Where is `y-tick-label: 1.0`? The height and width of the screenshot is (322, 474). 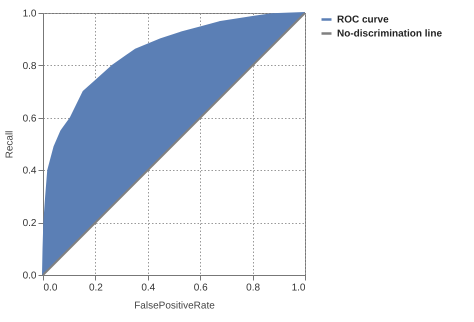 y-tick-label: 1.0 is located at coordinates (29, 14).